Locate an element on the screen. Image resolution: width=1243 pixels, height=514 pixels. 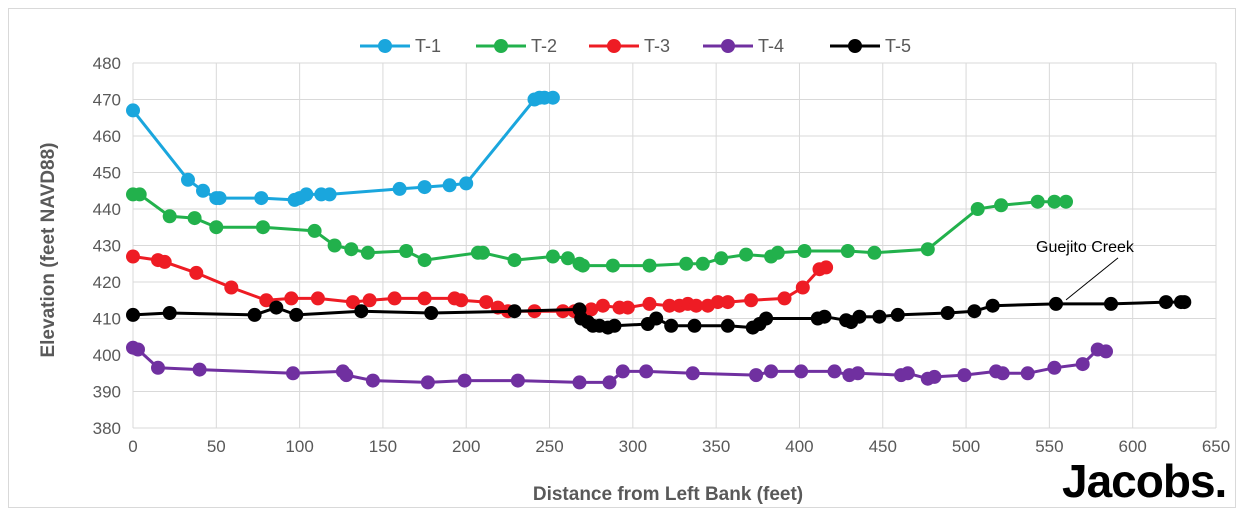
series-line is located at coordinates (342, 149).